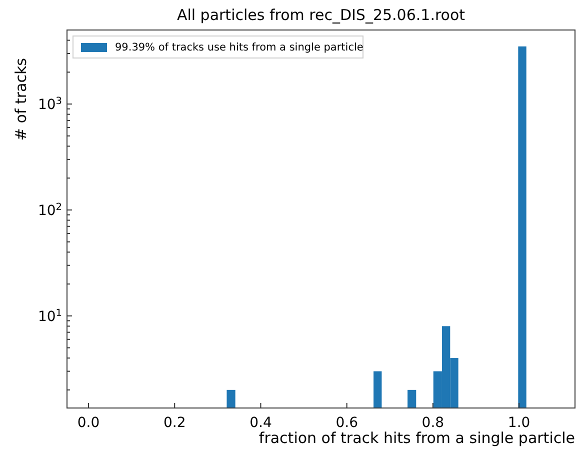  Describe the element at coordinates (321, 15) in the screenshot. I see `chart-title: All particles from rec_DIS_25.06.1.root` at that location.